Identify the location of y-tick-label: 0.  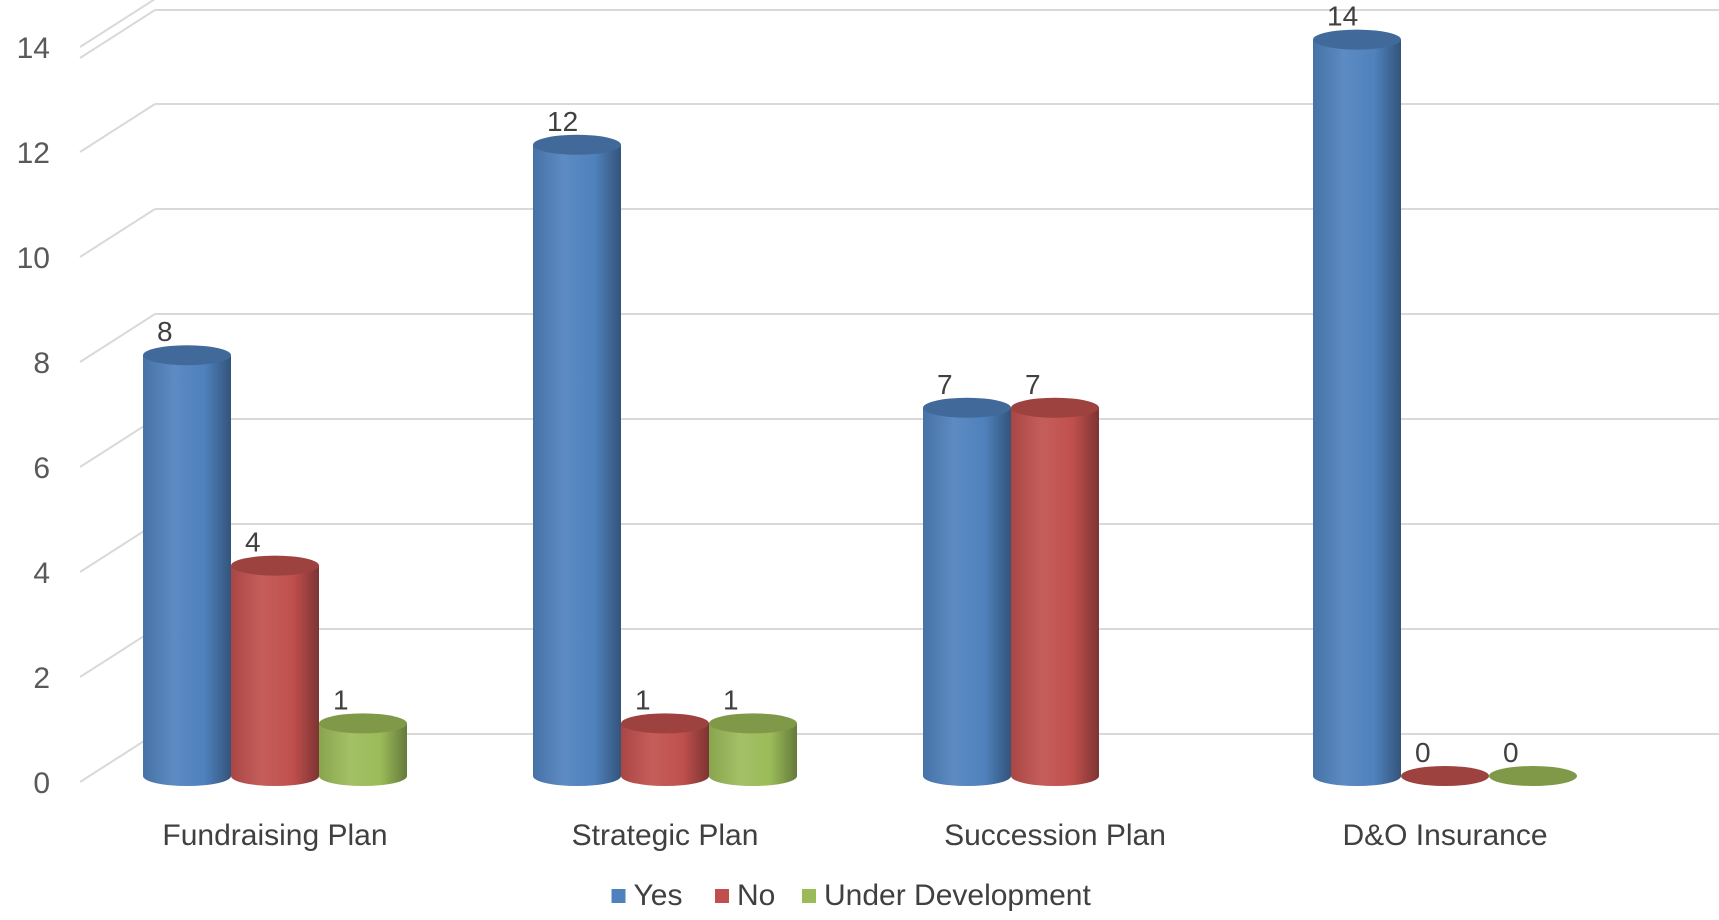
(41, 783).